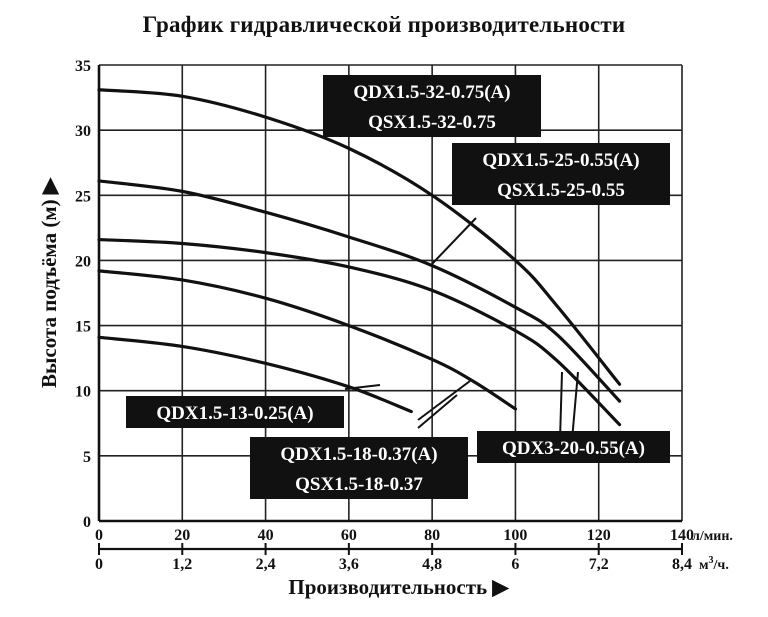 The width and height of the screenshot is (768, 617). What do you see at coordinates (515, 564) in the screenshot?
I see `x-tick-label-m3h: 6` at bounding box center [515, 564].